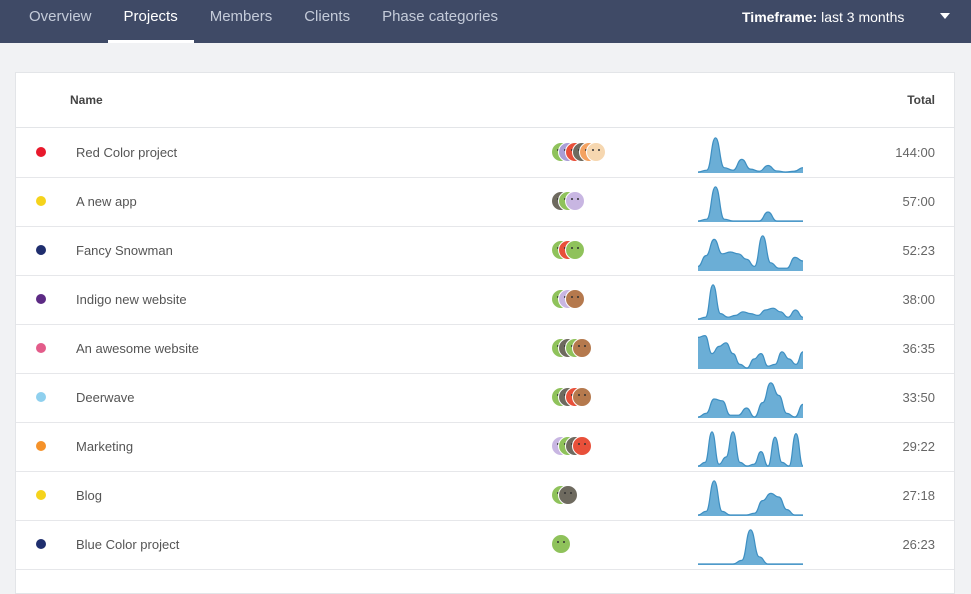 Image resolution: width=971 pixels, height=594 pixels. I want to click on project-total: 57:00, so click(918, 201).